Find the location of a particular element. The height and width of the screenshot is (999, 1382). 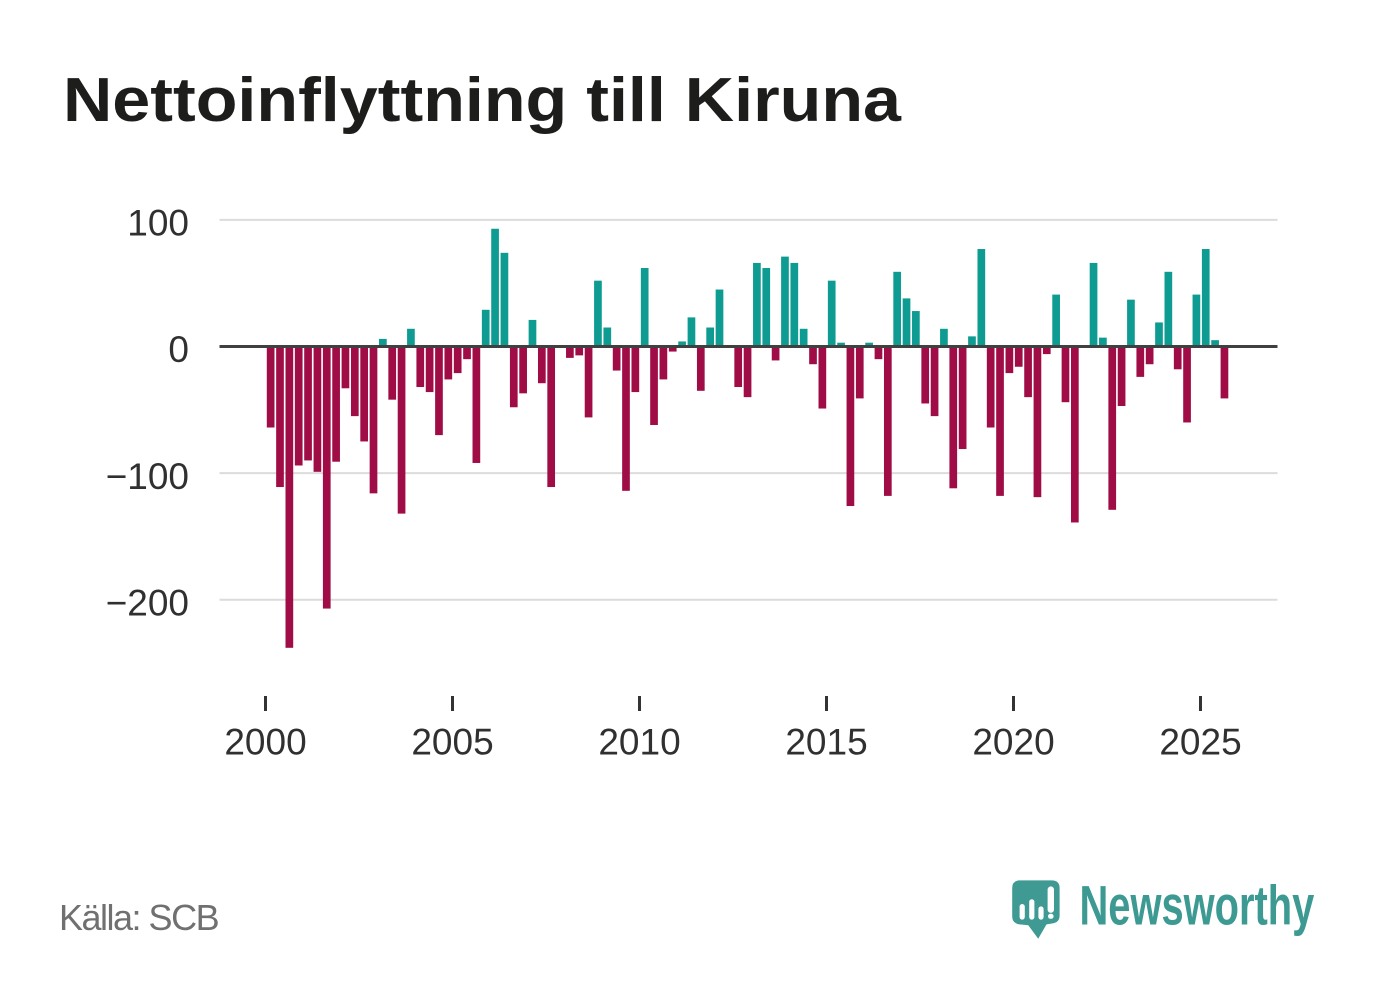

svg-text: −200 is located at coordinates (147, 603).